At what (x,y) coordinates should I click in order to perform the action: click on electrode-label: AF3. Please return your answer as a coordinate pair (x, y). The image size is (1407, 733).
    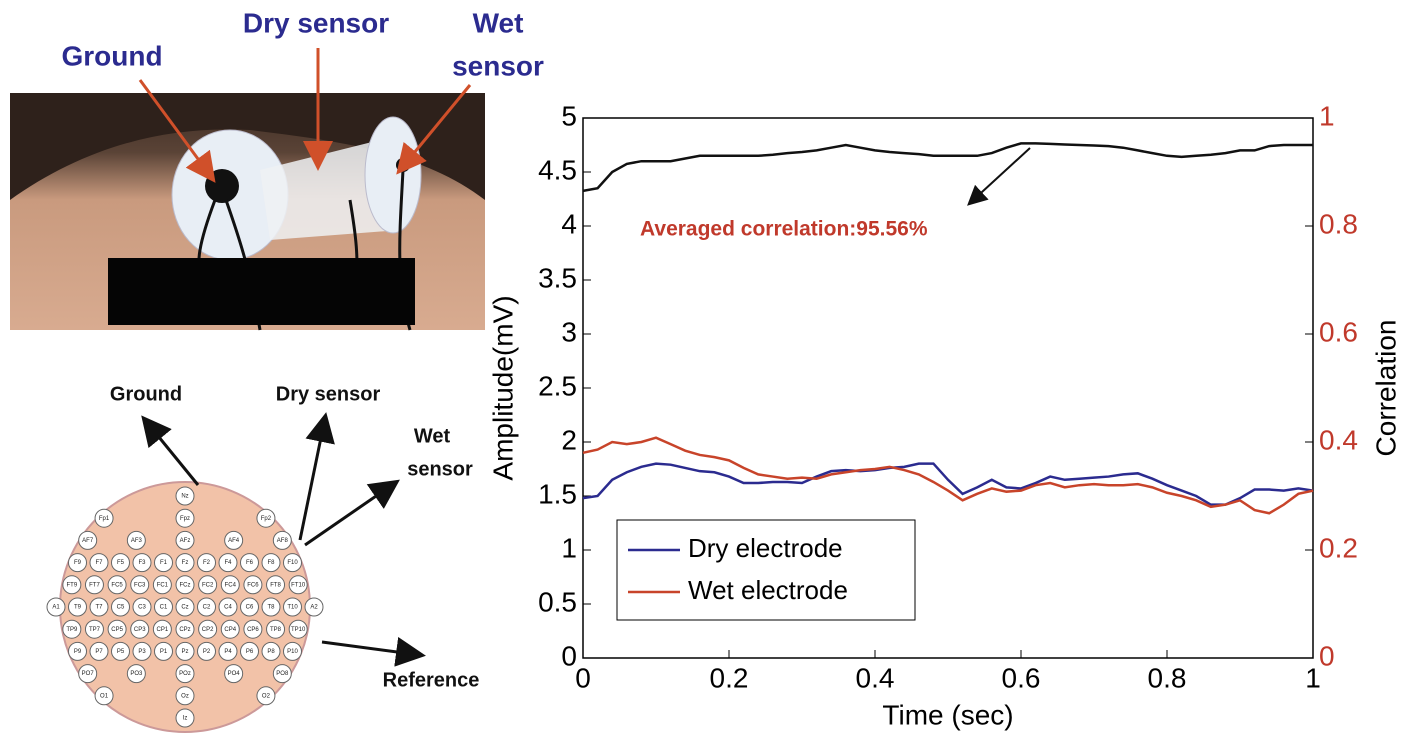
    Looking at the image, I should click on (137, 541).